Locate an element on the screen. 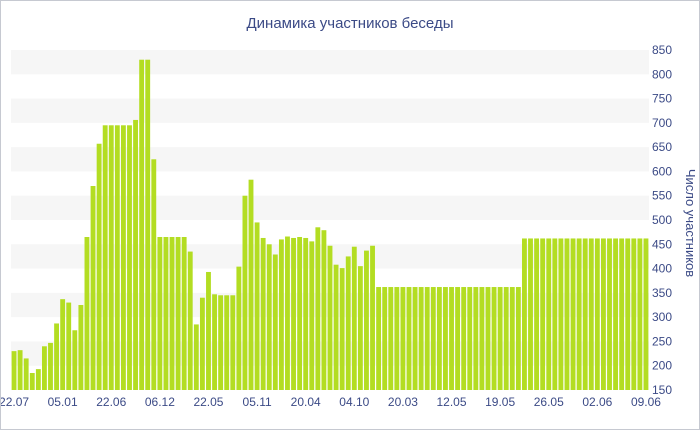 The width and height of the screenshot is (700, 430). y-tick-label: 300 is located at coordinates (662, 317).